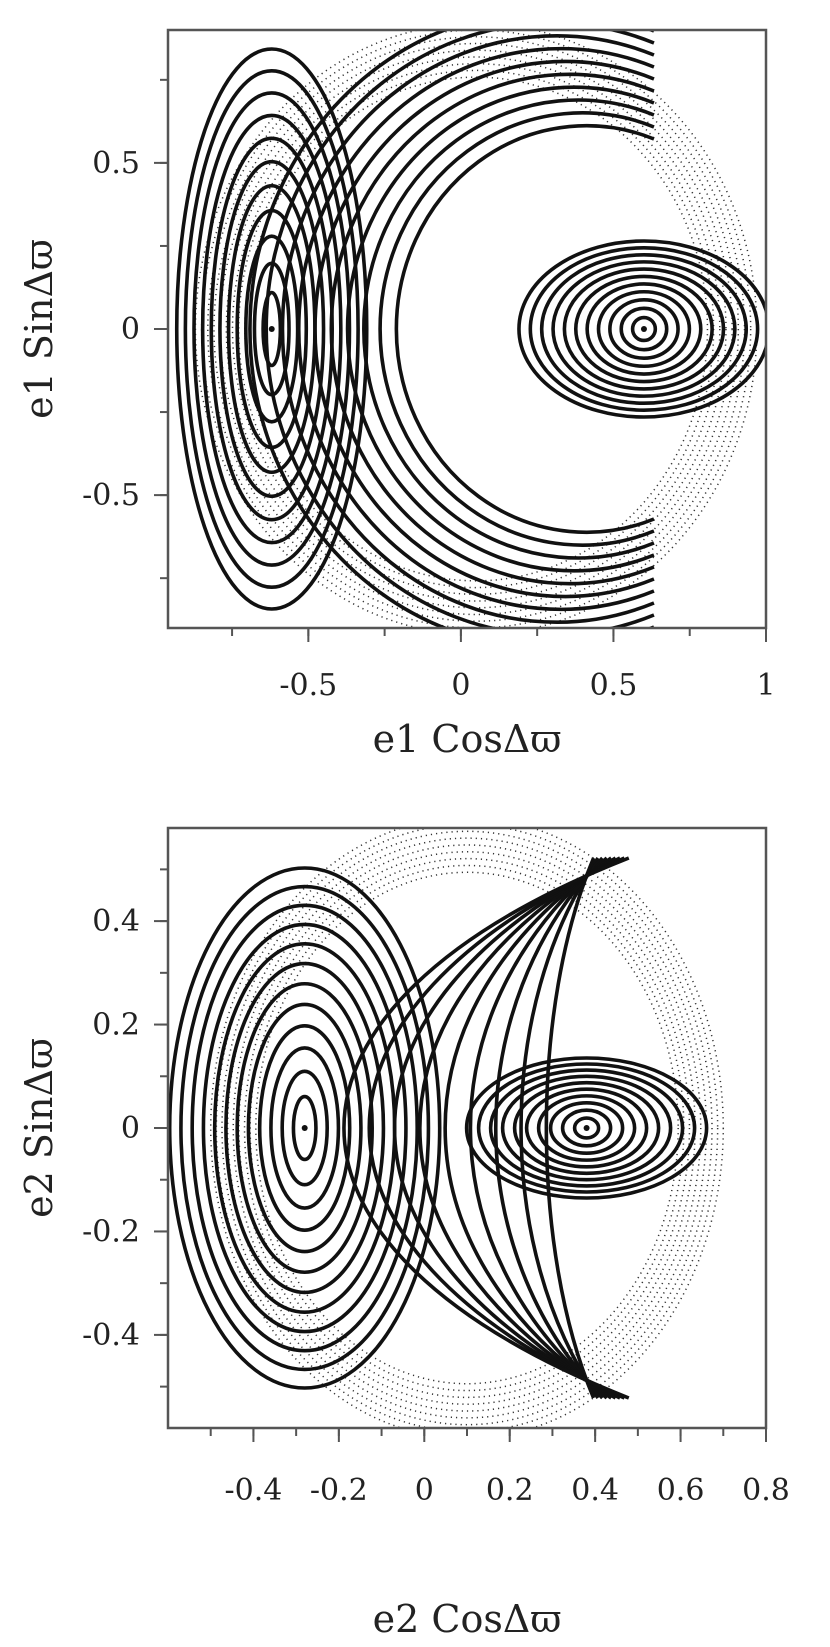 The image size is (830, 1647). What do you see at coordinates (116, 1025) in the screenshot?
I see `y-tick-label: 0.2` at bounding box center [116, 1025].